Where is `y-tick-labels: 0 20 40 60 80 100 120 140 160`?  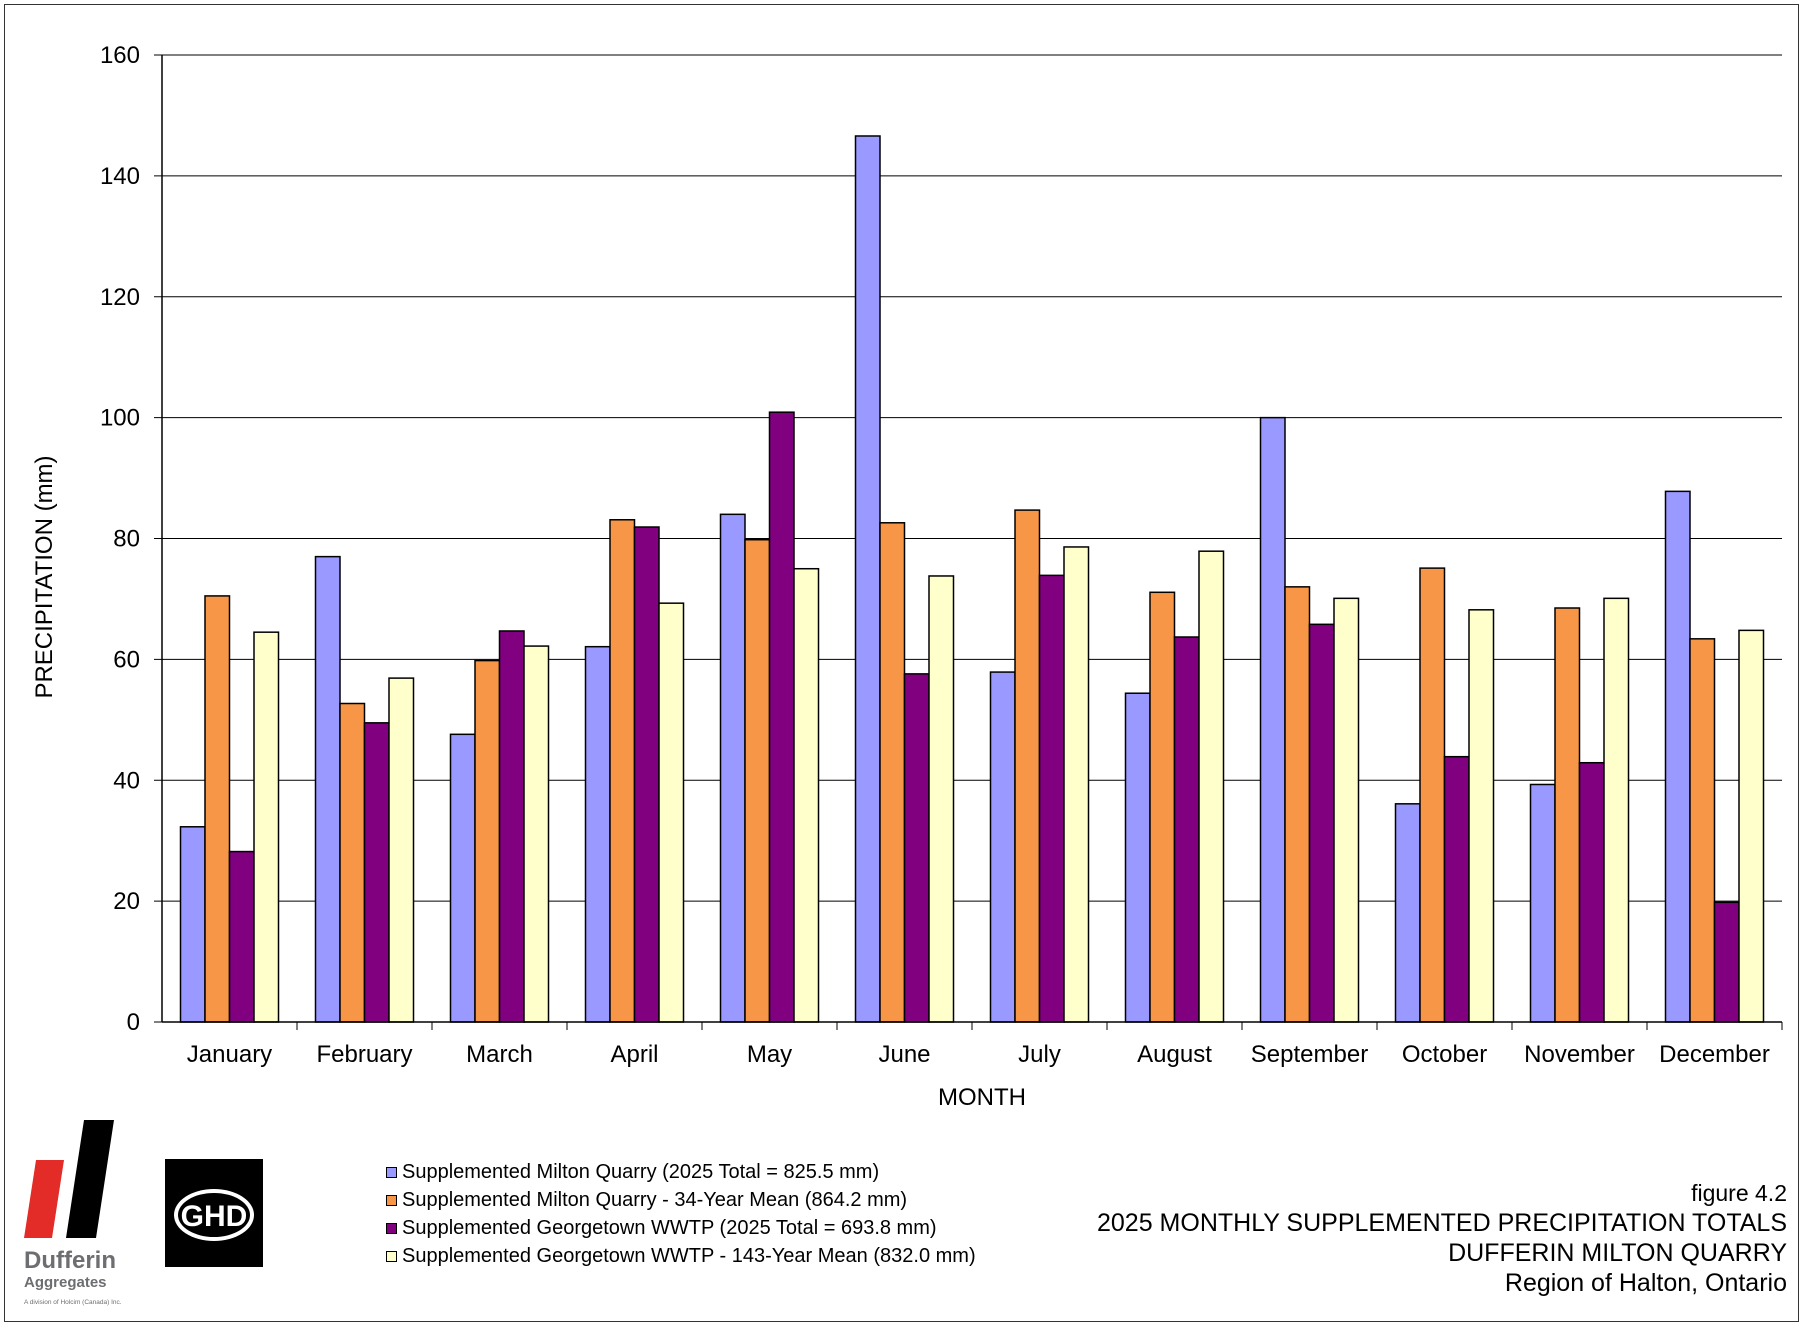
y-tick-labels: 0 20 40 60 80 100 120 140 160 is located at coordinates (120, 539).